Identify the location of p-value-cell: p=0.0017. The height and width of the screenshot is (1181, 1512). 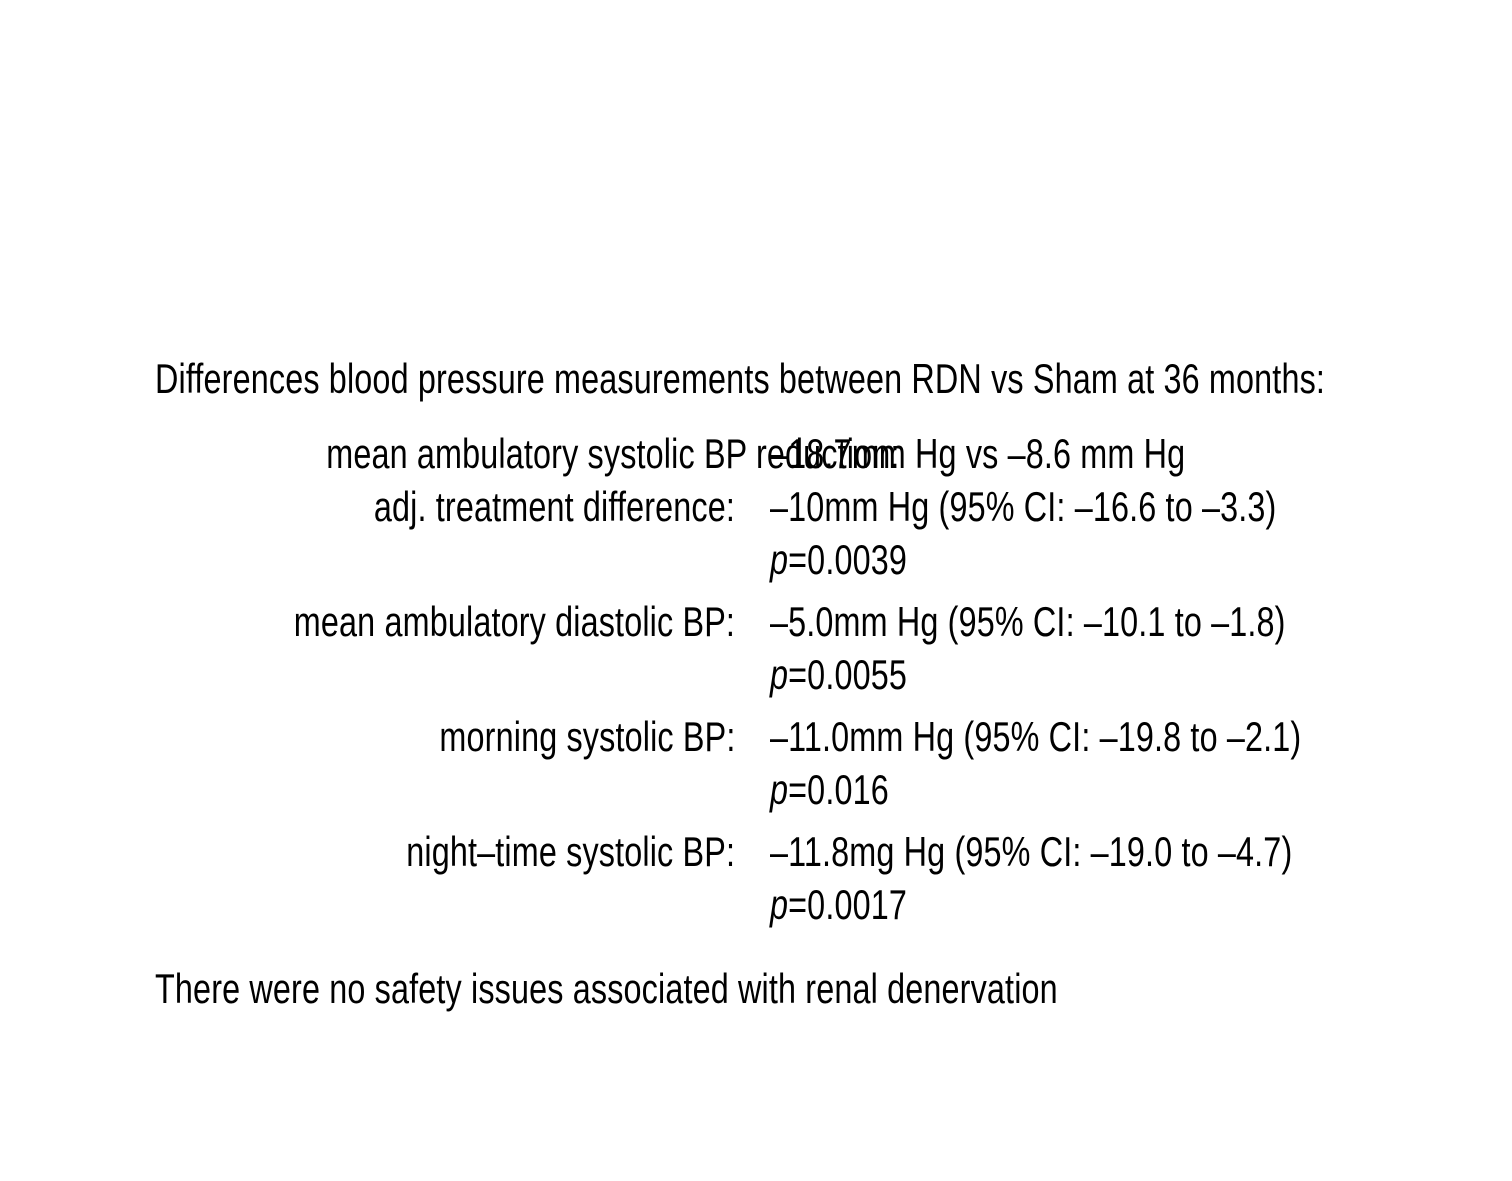
(1141, 904).